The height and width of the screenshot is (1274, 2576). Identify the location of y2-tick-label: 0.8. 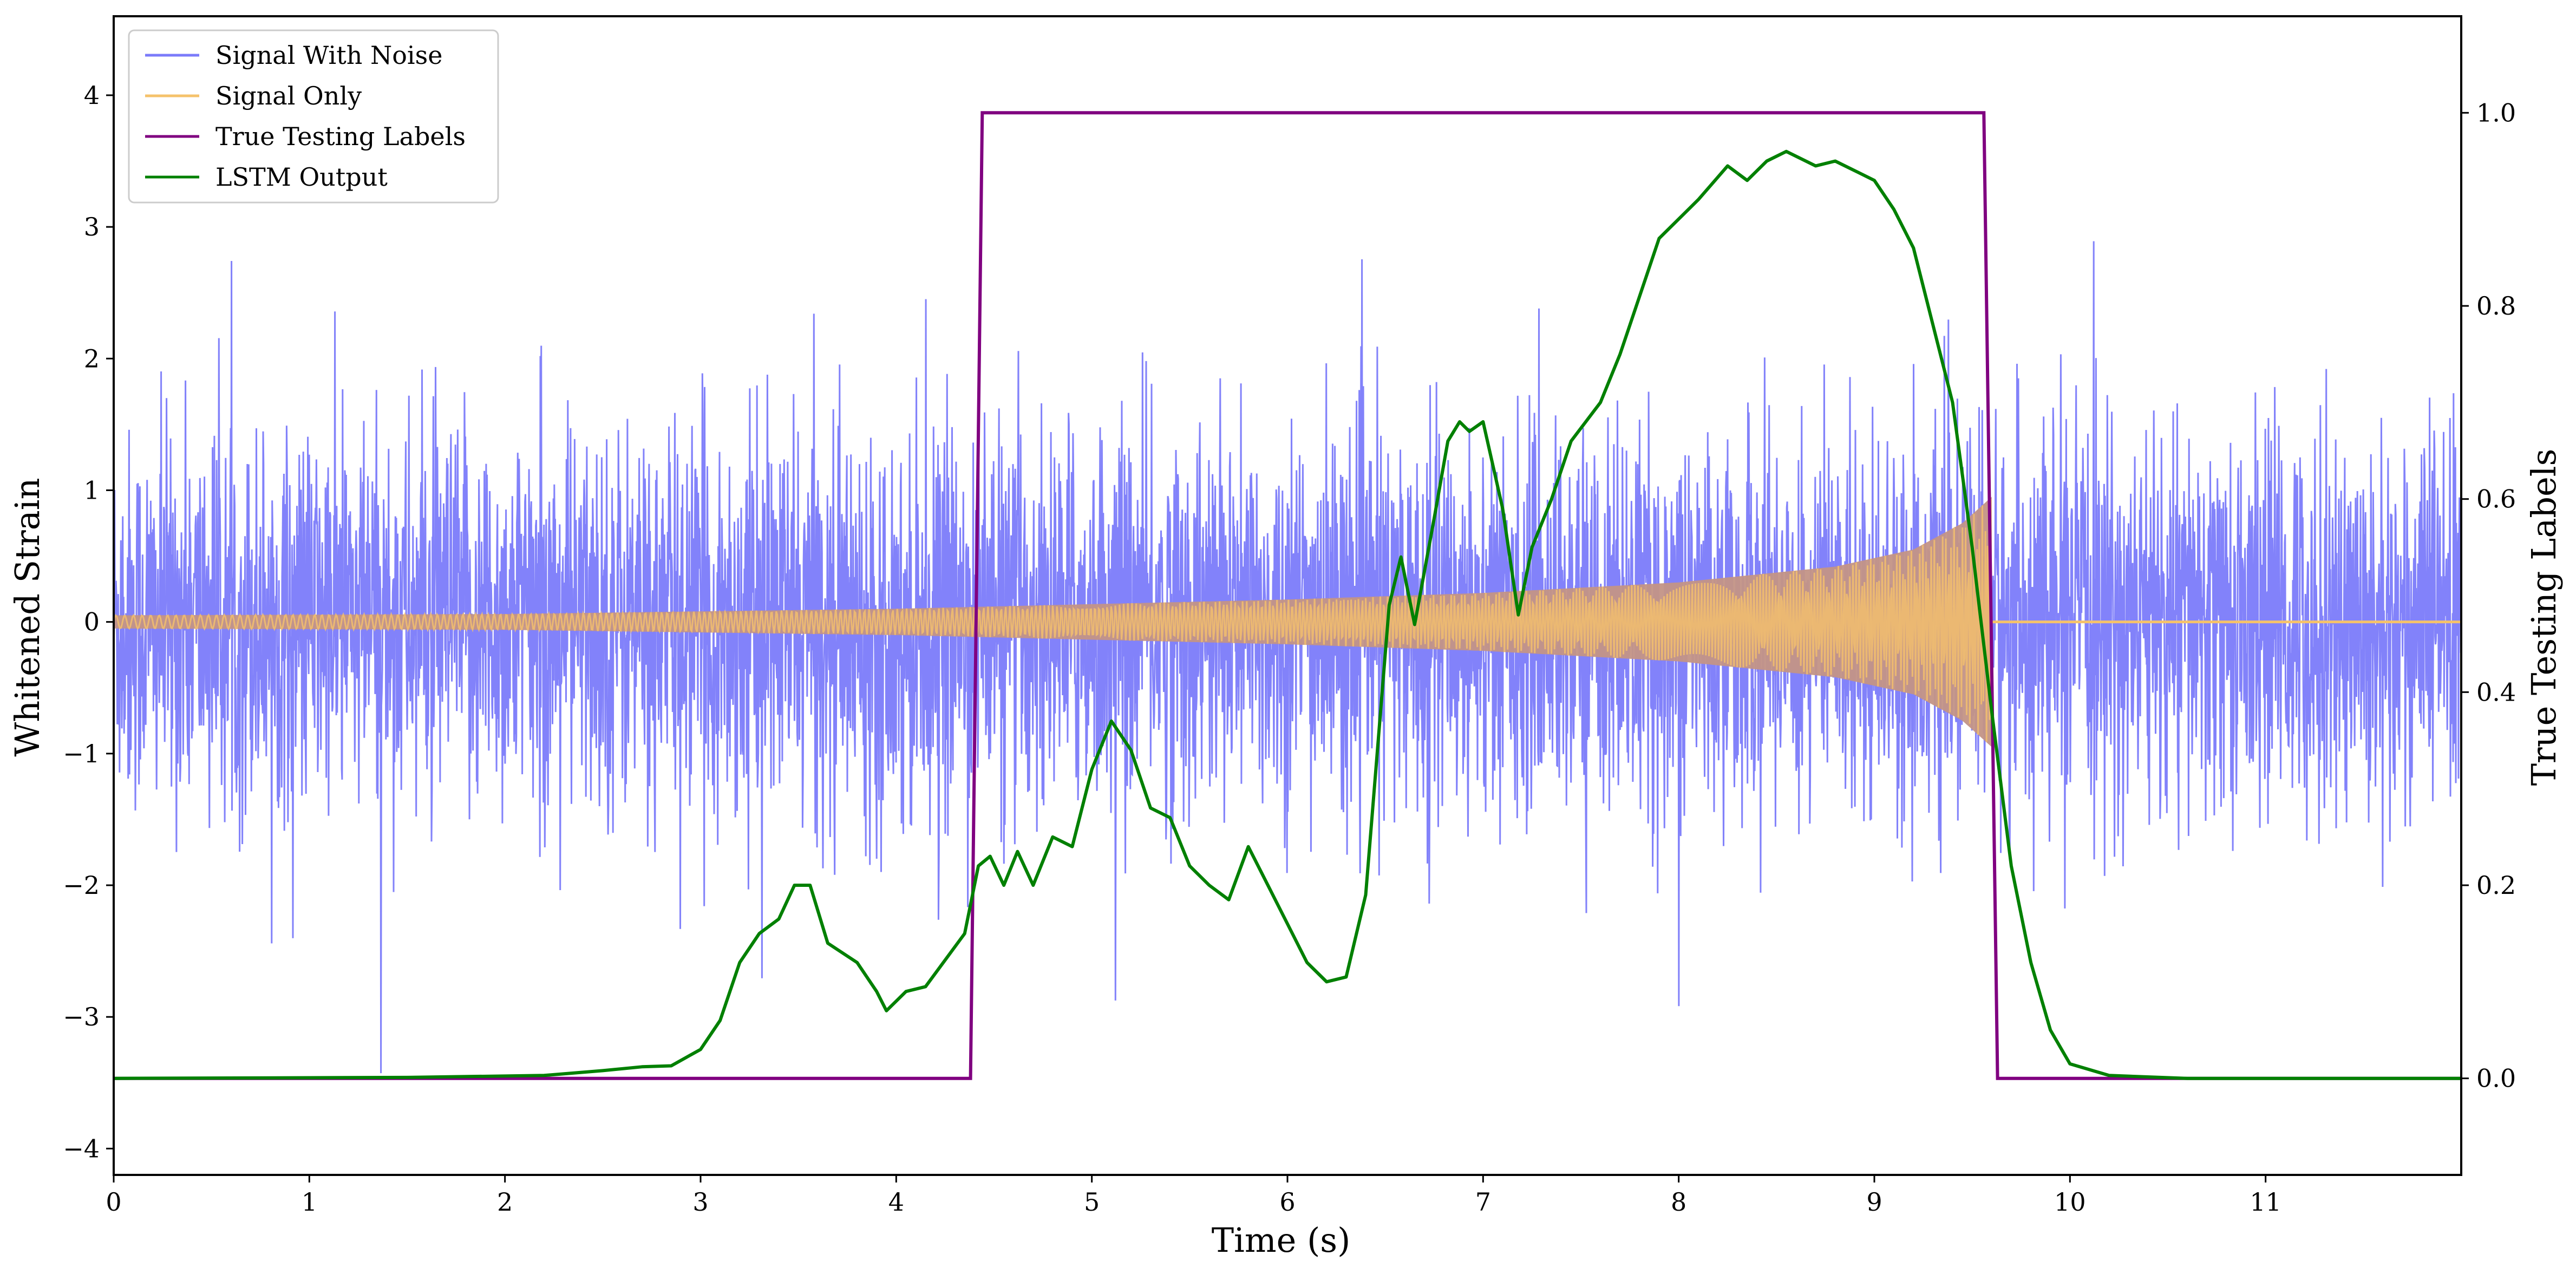
(2496, 306).